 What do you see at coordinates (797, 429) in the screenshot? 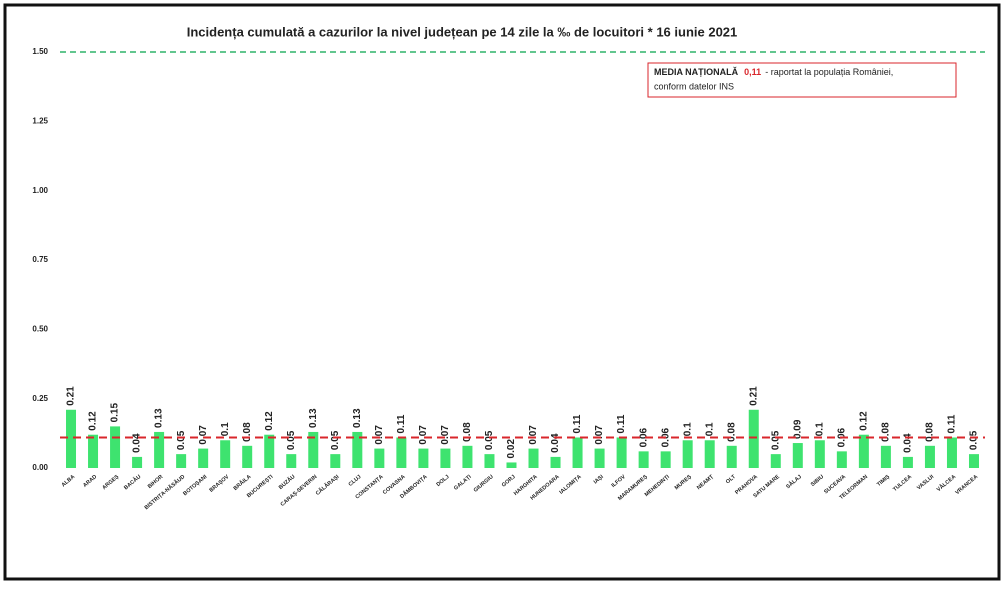
I see `value-label: 0.09` at bounding box center [797, 429].